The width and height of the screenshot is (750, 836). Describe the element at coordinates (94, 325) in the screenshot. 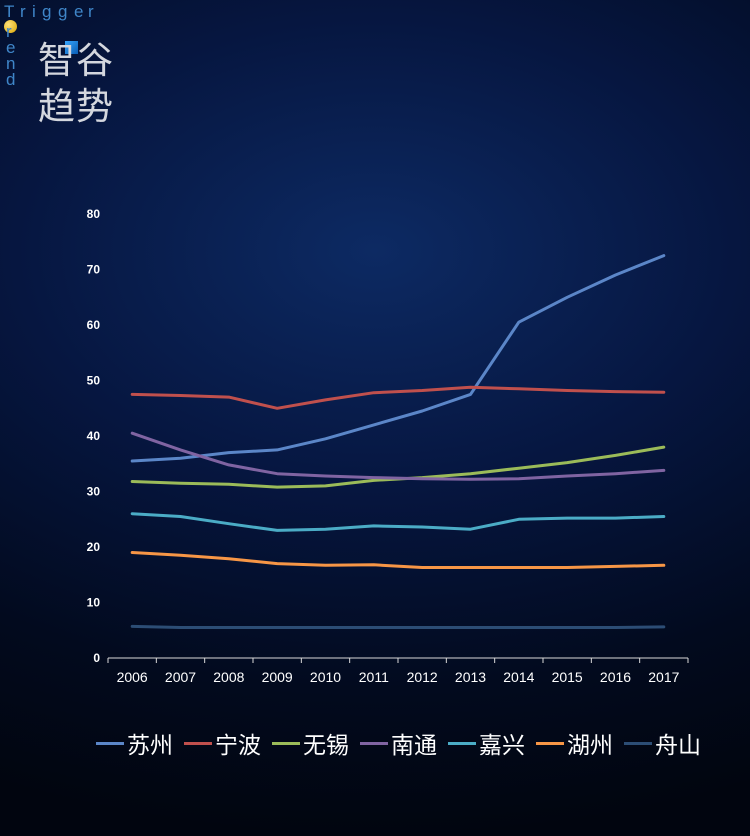

I see `y-tick-label: 60` at that location.